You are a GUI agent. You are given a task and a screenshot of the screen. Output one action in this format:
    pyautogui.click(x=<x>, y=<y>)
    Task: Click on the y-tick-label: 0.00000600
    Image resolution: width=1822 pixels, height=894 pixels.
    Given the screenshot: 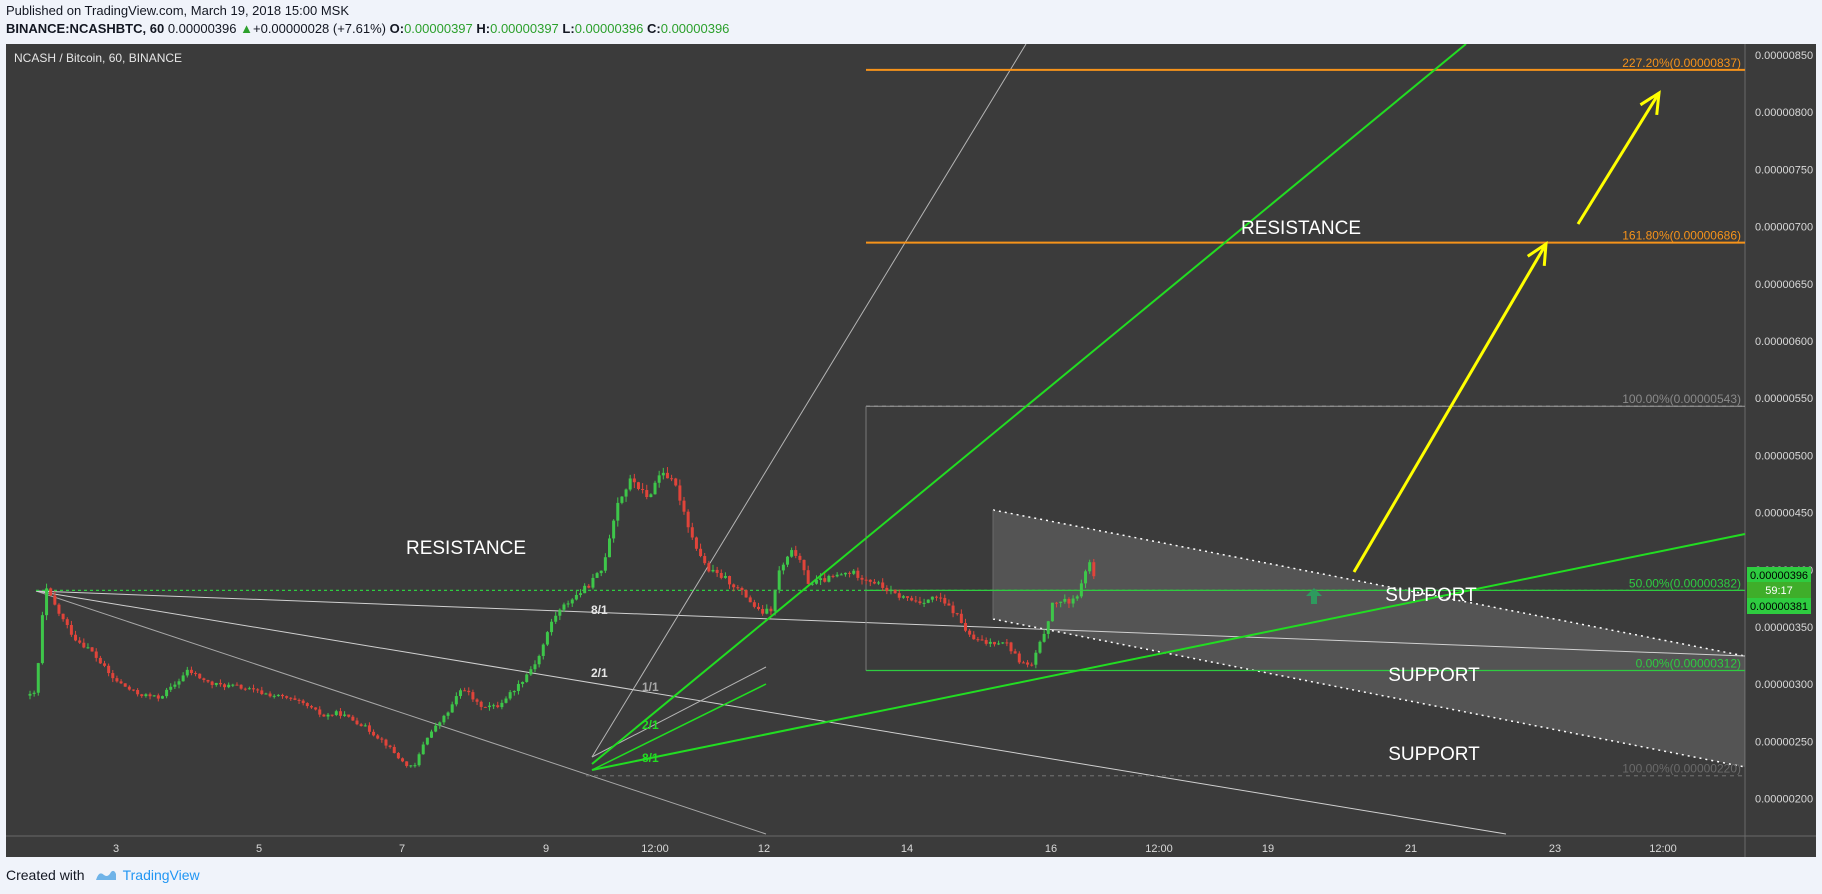 What is the action you would take?
    pyautogui.click(x=1784, y=342)
    